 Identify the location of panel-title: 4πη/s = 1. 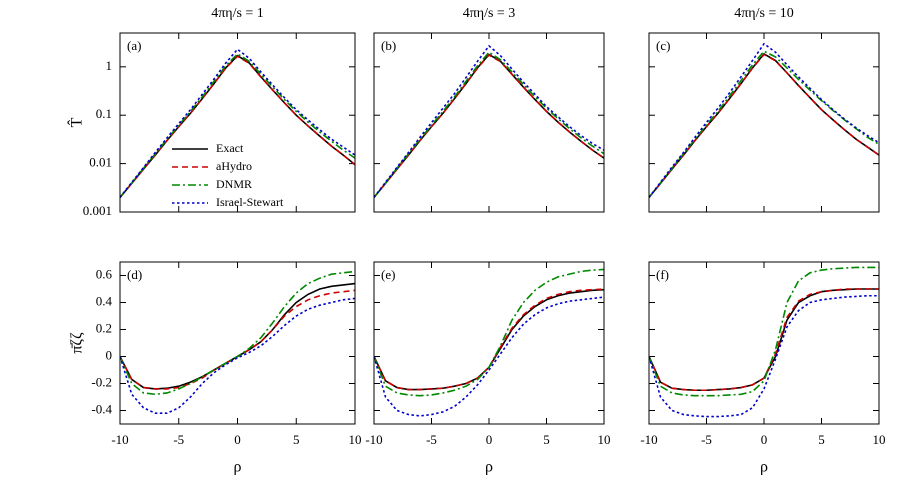
(237, 13).